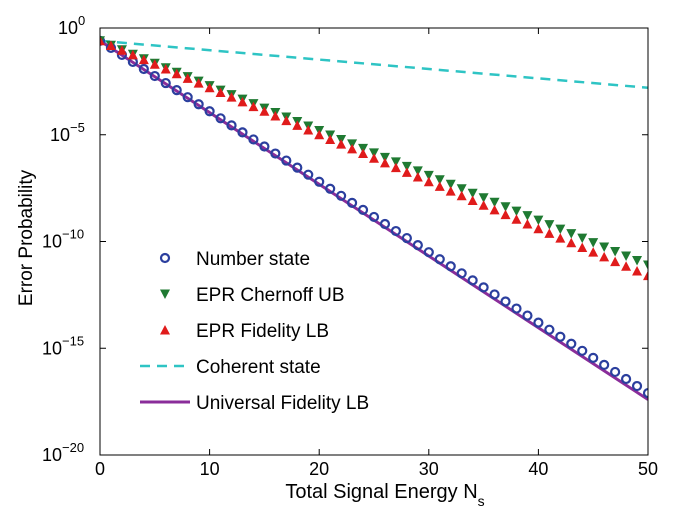 This screenshot has height=508, width=674. What do you see at coordinates (253, 259) in the screenshot?
I see `legend-label: Number state` at bounding box center [253, 259].